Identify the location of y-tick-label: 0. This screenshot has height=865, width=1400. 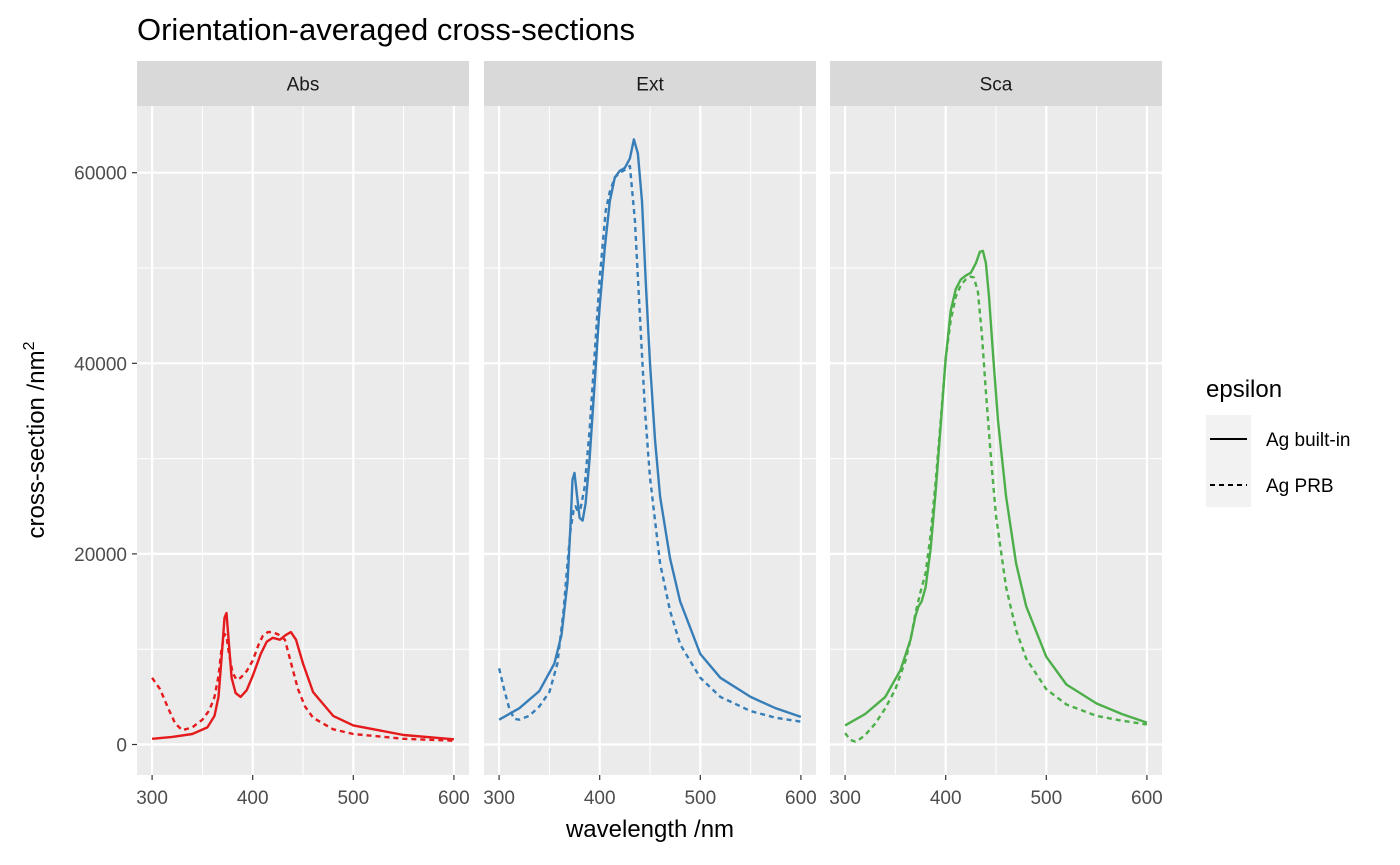
(121, 746).